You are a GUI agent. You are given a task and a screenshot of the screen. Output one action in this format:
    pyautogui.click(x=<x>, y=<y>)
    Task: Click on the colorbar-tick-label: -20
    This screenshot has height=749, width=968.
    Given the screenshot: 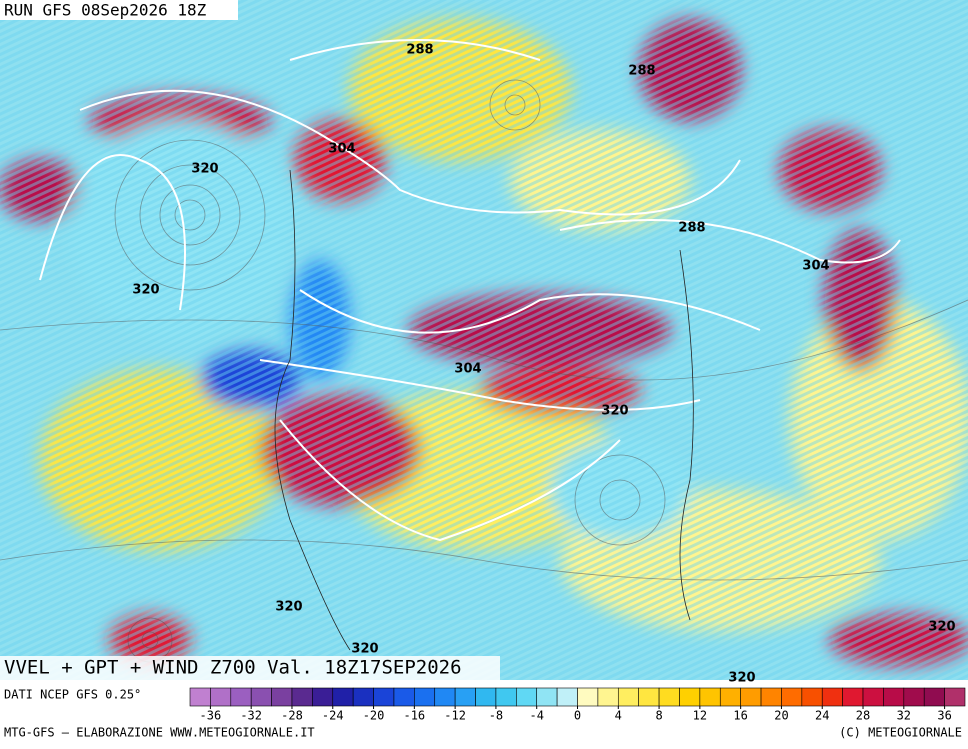 What is the action you would take?
    pyautogui.click(x=374, y=716)
    